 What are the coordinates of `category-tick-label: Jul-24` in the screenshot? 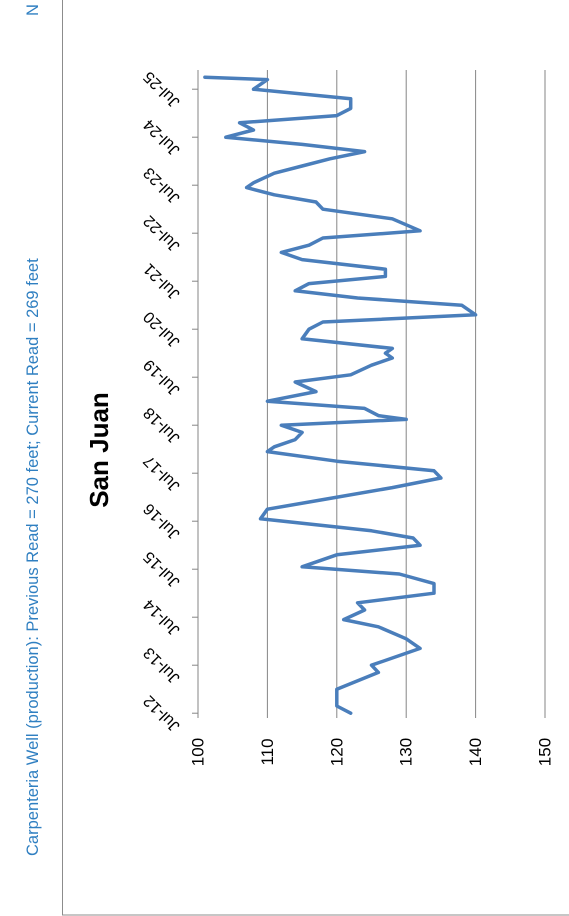 It's located at (162, 137).